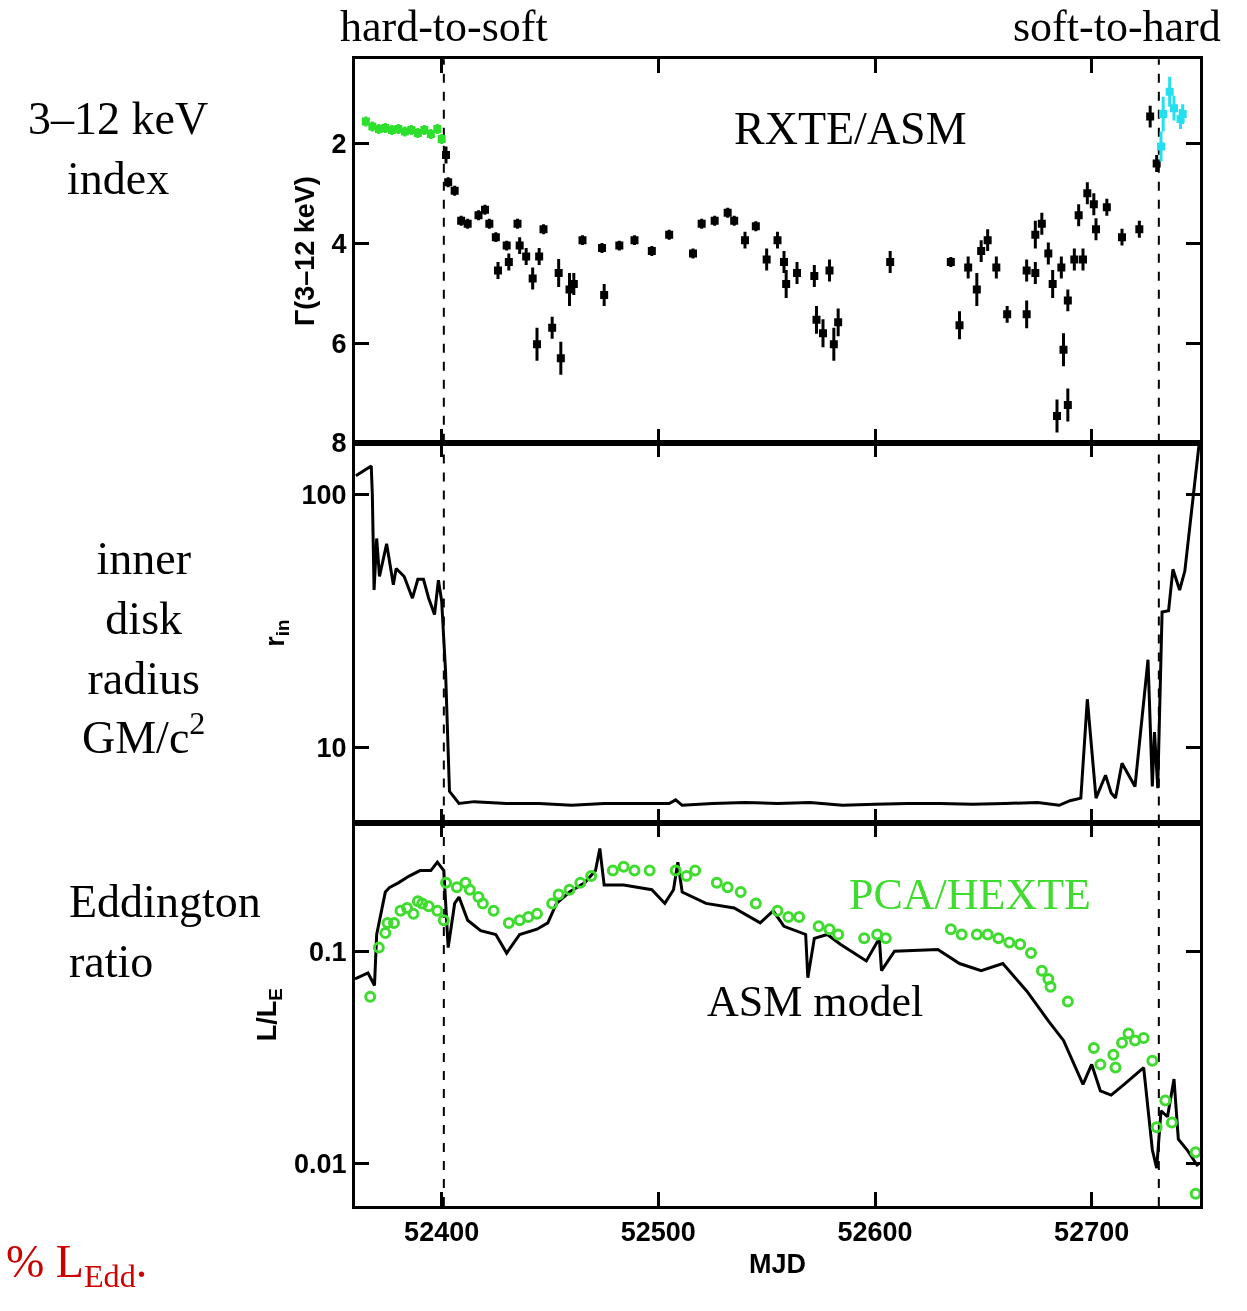 This screenshot has height=1311, width=1247. I want to click on x-tick-label: 52500, so click(658, 1232).